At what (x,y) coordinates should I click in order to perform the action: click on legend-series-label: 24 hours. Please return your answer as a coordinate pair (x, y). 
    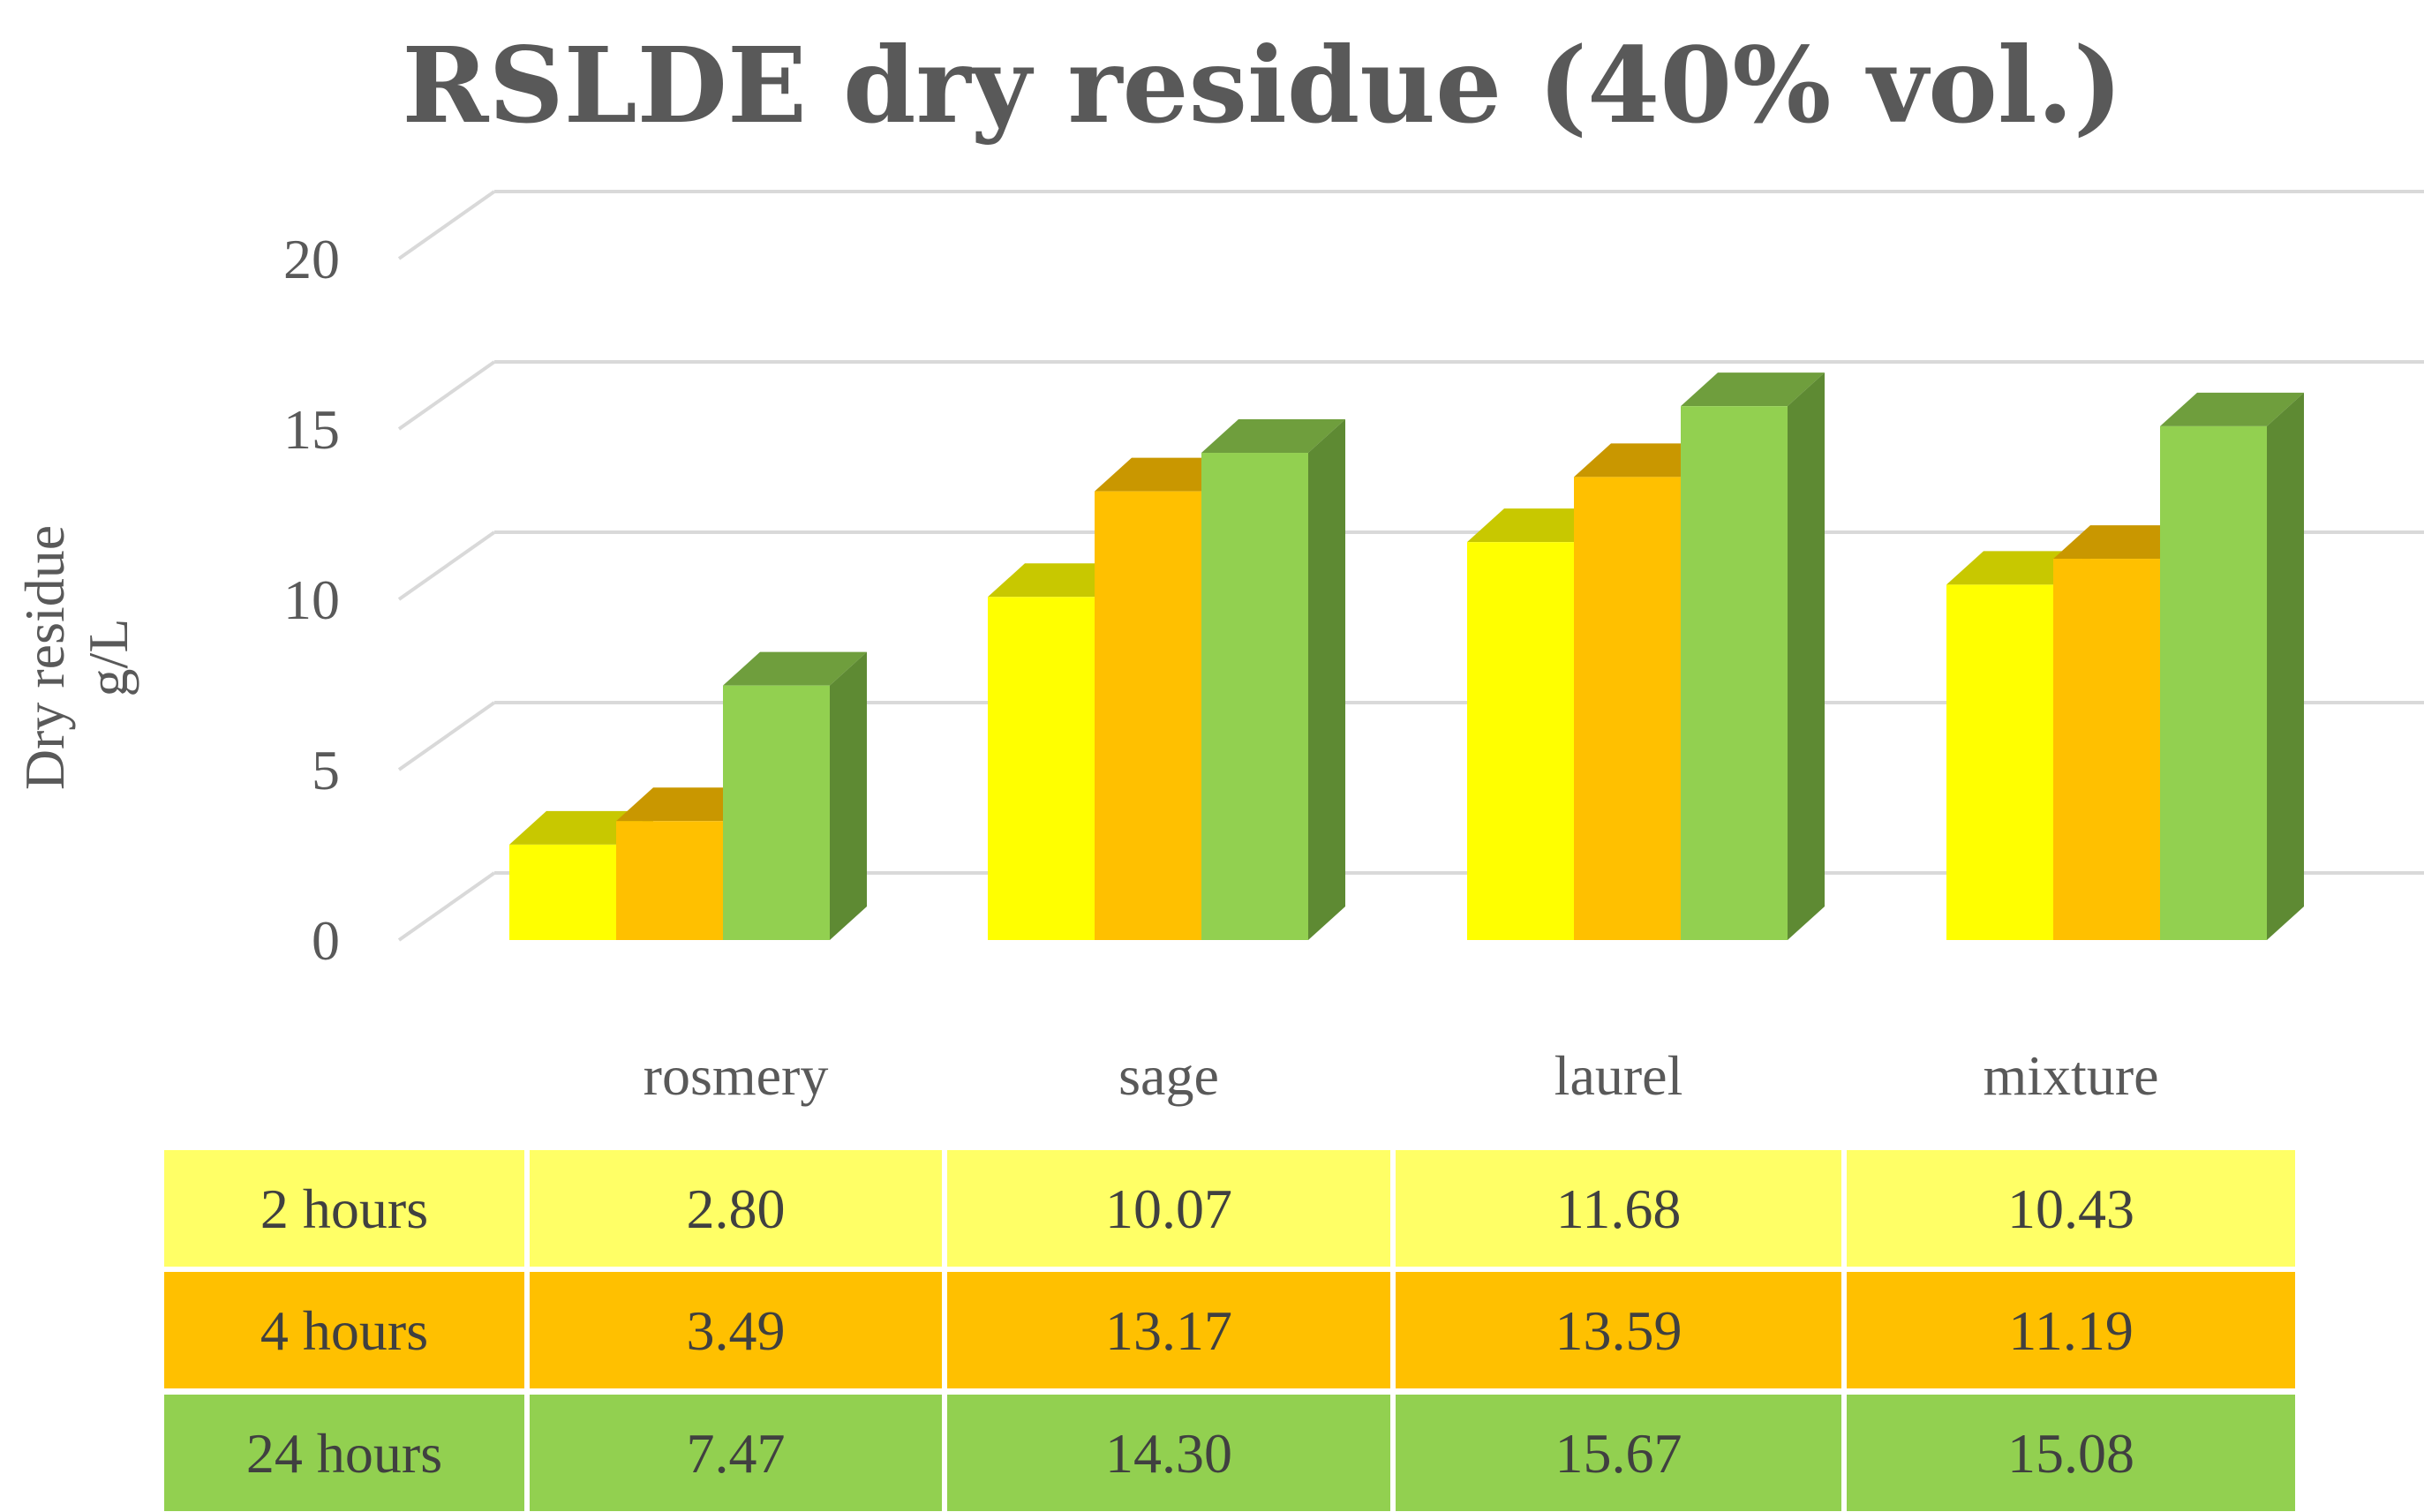
    Looking at the image, I should click on (344, 1453).